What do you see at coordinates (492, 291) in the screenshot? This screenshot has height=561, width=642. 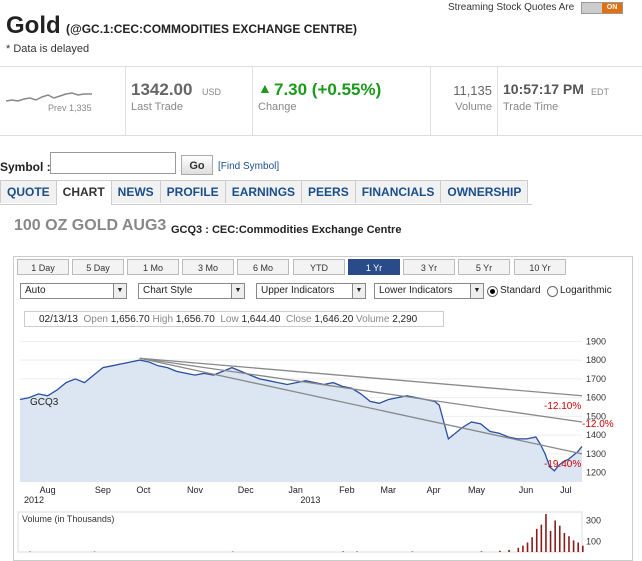 I see `standard-radio` at bounding box center [492, 291].